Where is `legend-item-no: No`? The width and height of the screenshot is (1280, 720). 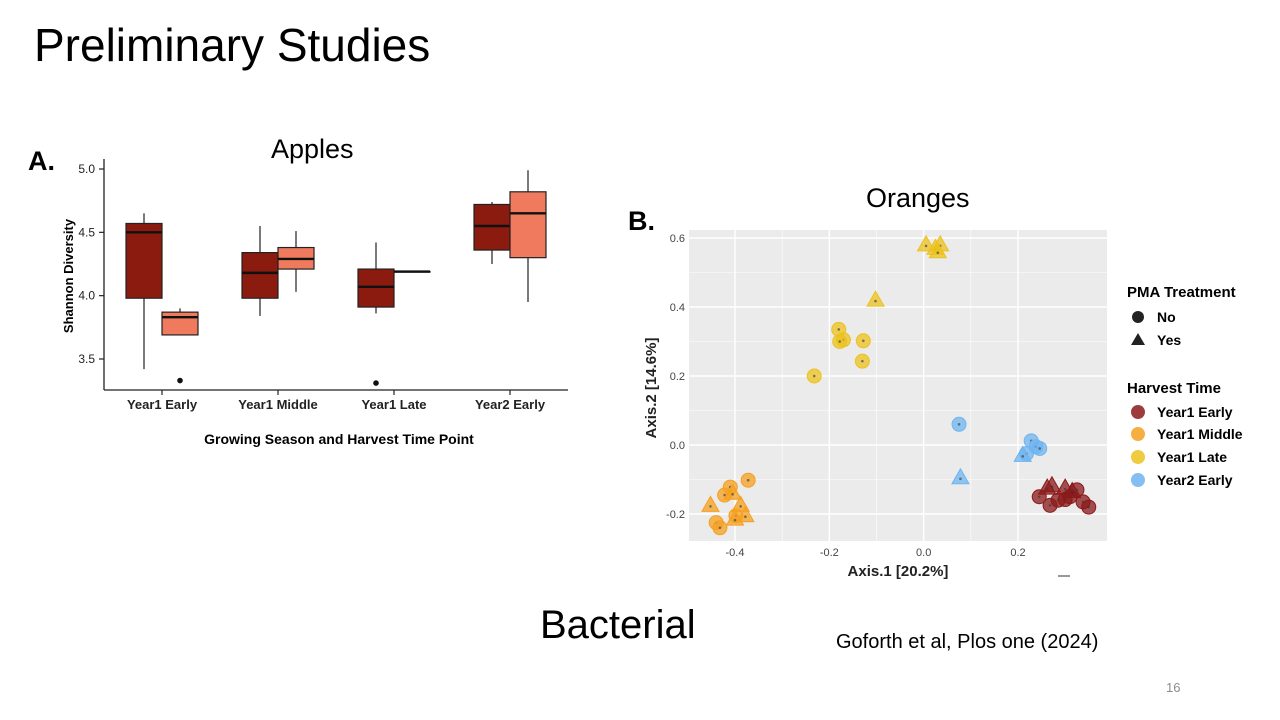
legend-item-no: No is located at coordinates (1166, 317).